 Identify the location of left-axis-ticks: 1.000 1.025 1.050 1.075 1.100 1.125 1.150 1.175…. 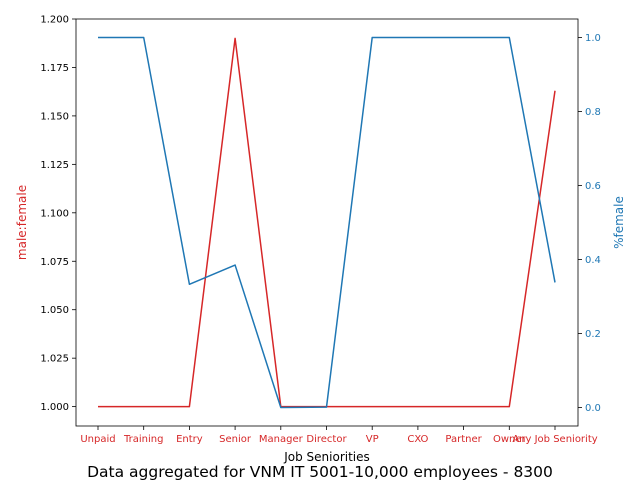
(58, 214).